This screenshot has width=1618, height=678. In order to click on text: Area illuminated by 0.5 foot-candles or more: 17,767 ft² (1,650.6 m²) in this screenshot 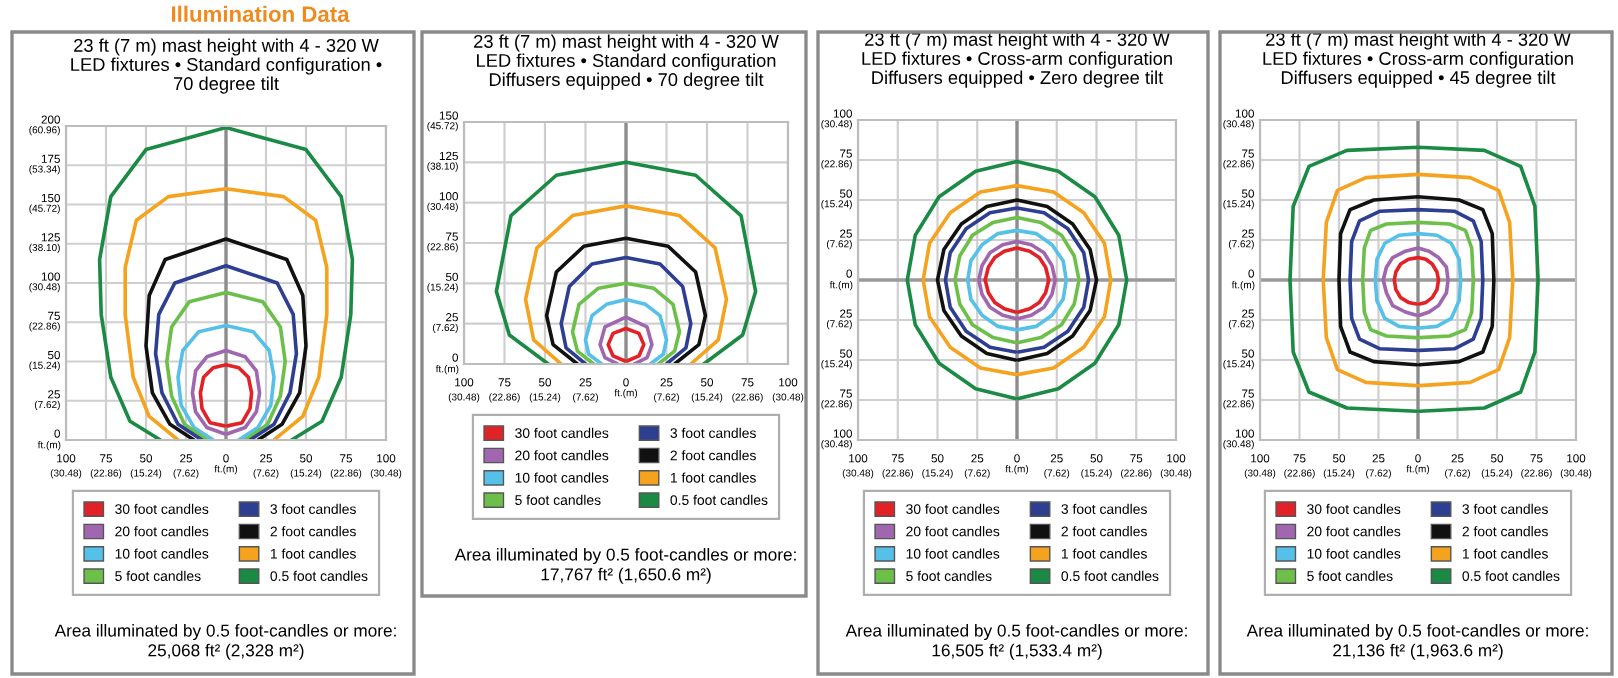, I will do `click(625, 566)`.